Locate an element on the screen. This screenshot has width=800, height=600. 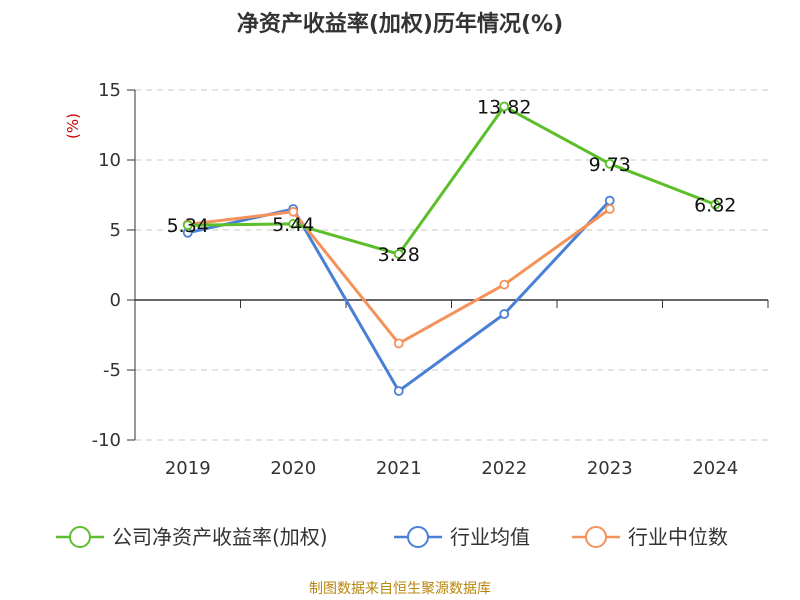
x-tick-label: 2019 is located at coordinates (188, 468).